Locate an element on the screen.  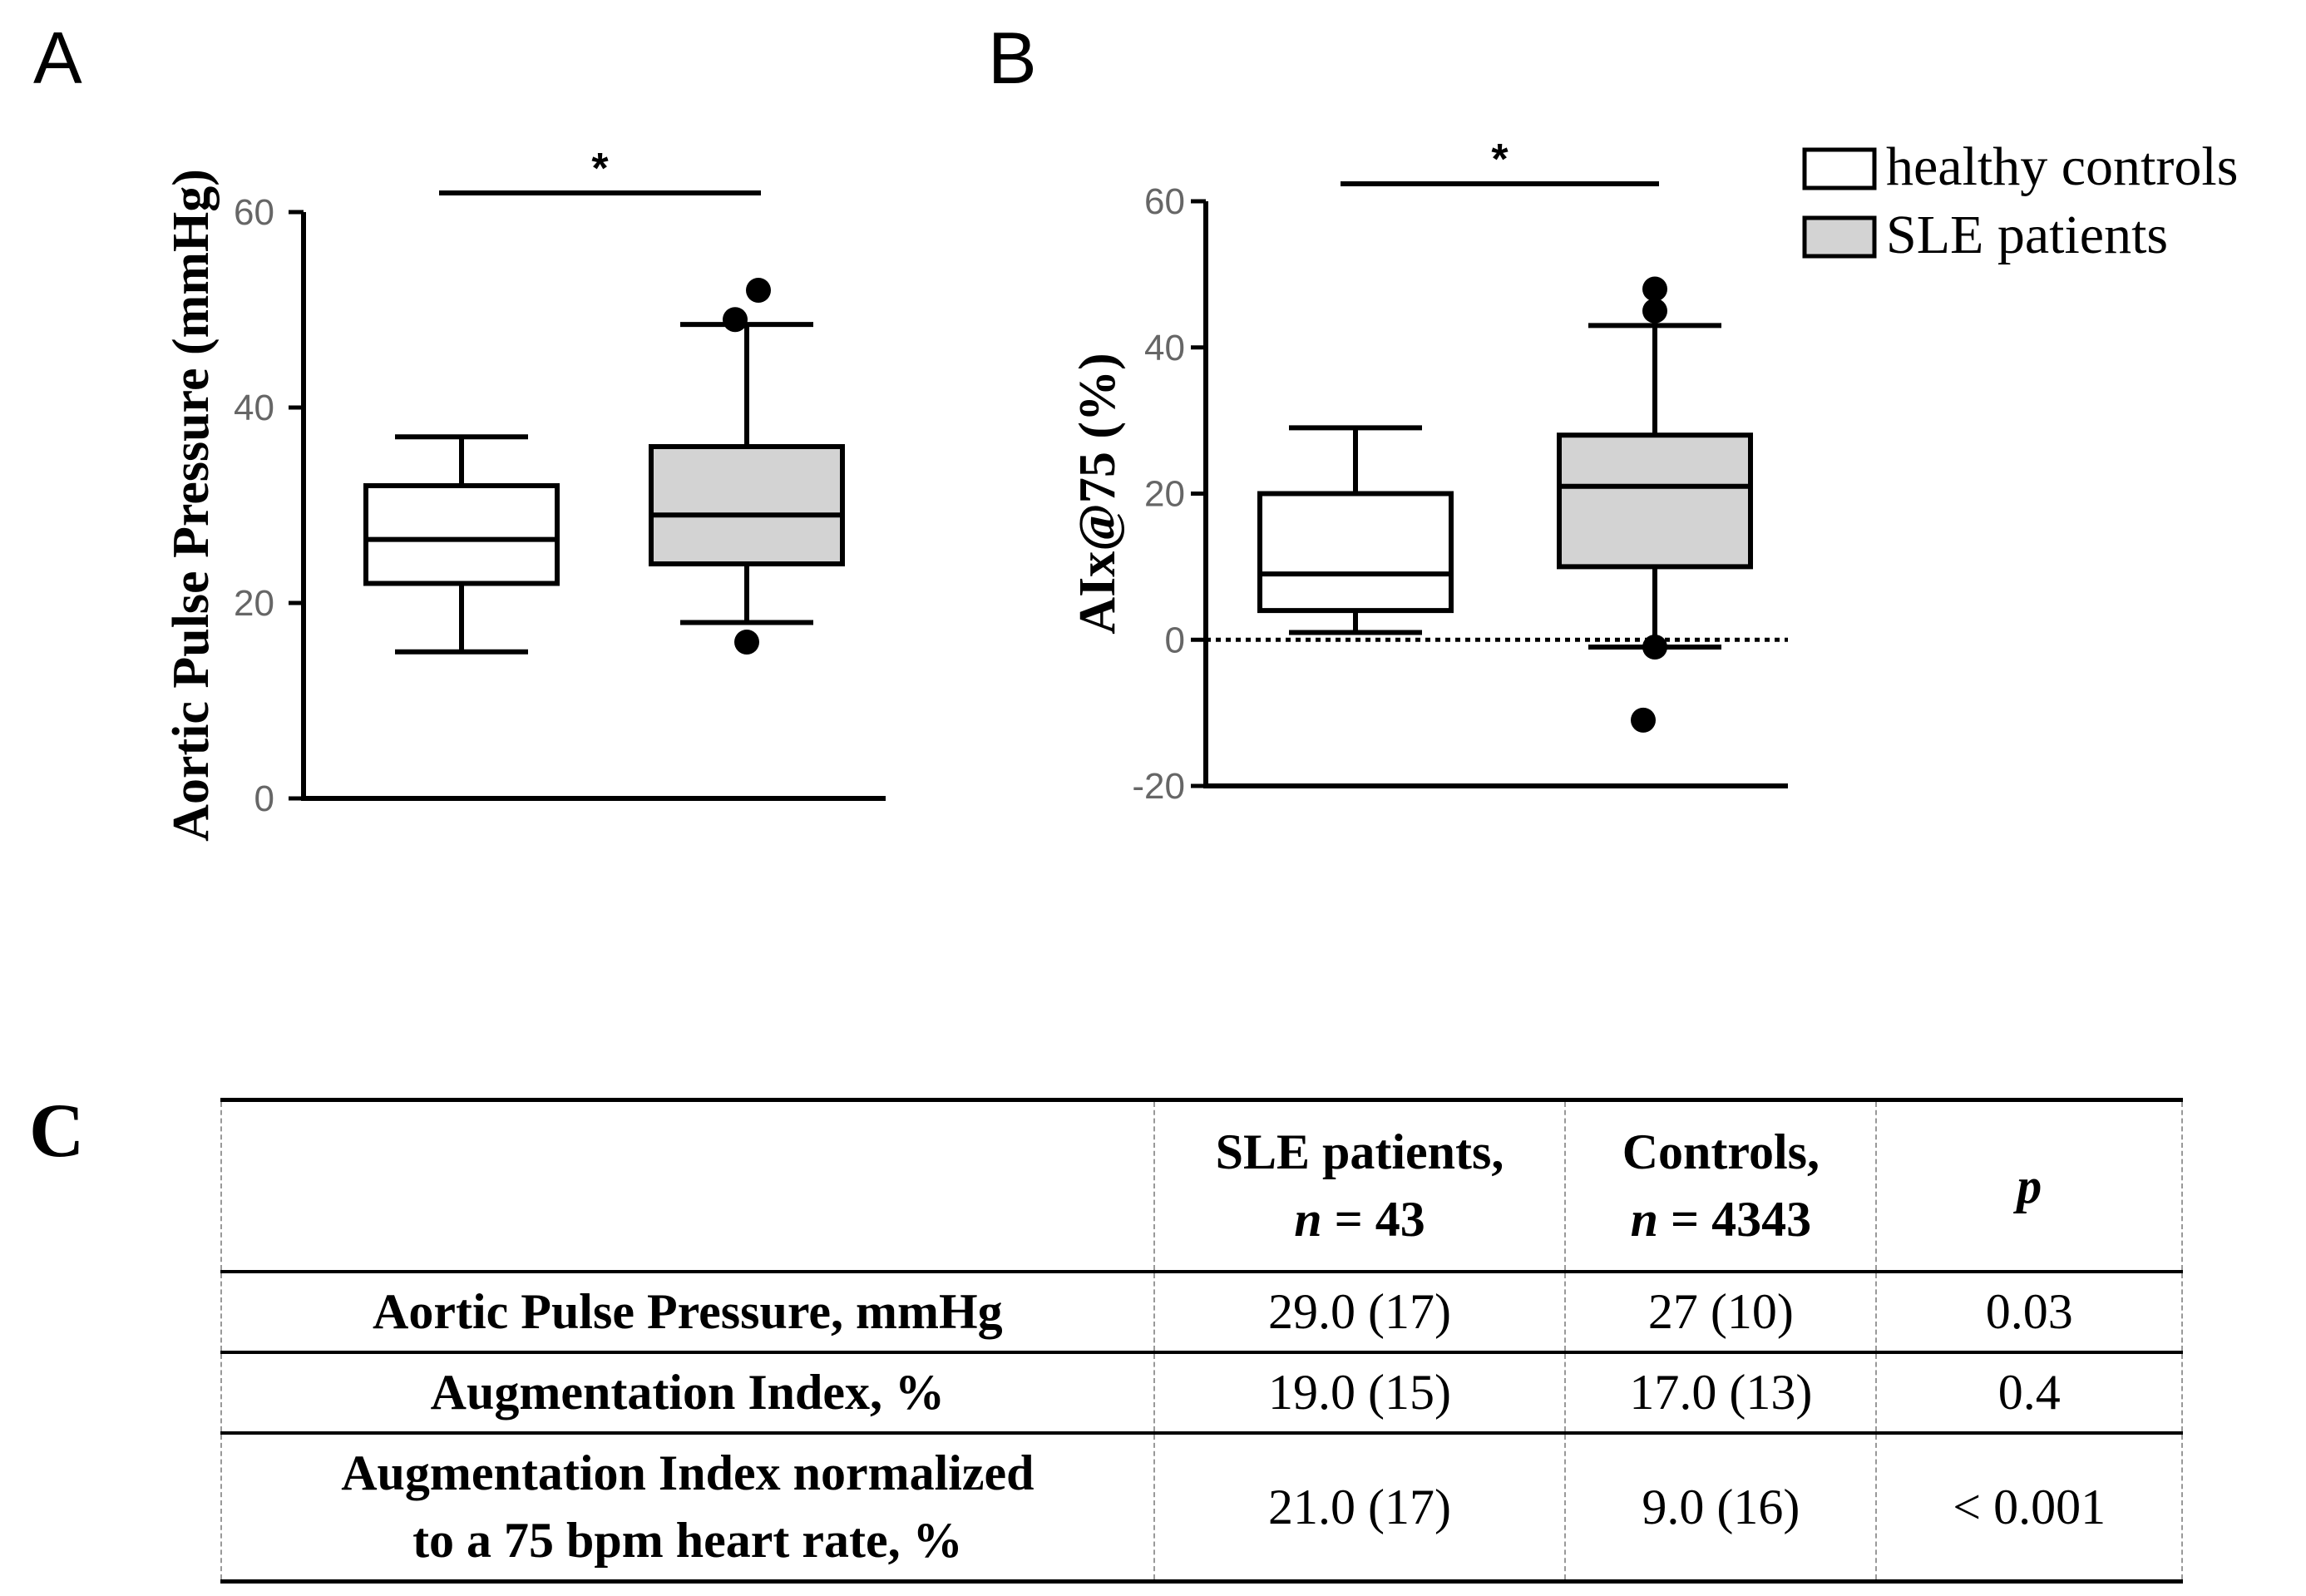
header-controls-line2: n = 4343 is located at coordinates (1721, 1219).